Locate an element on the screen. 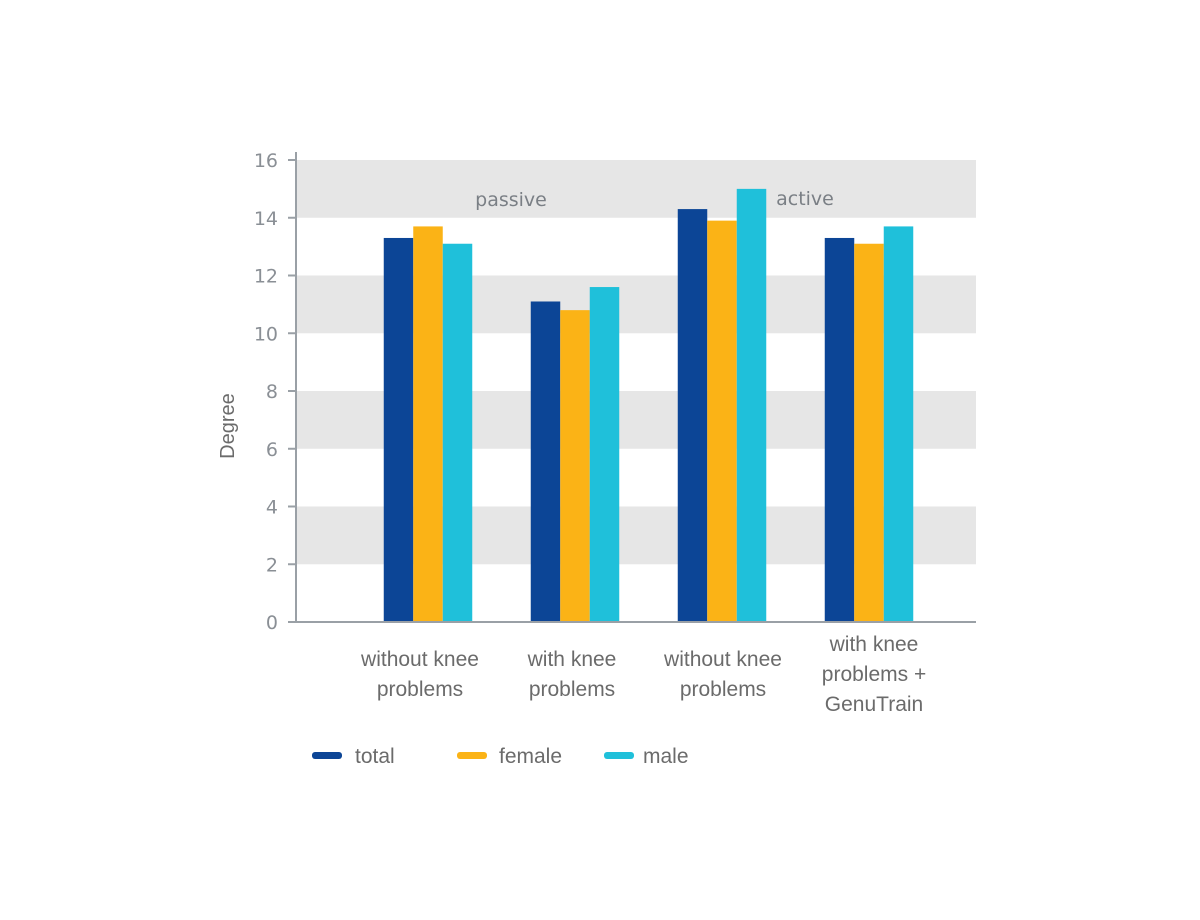 The image size is (1200, 920). legend-item-male: male is located at coordinates (646, 756).